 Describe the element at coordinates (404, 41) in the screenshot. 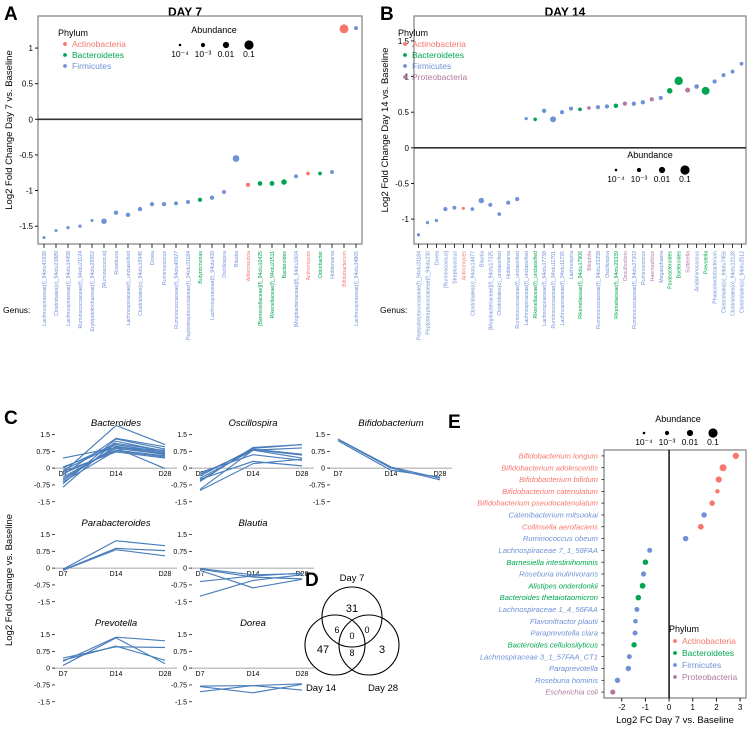

I see `svg-text: 1.5` at that location.